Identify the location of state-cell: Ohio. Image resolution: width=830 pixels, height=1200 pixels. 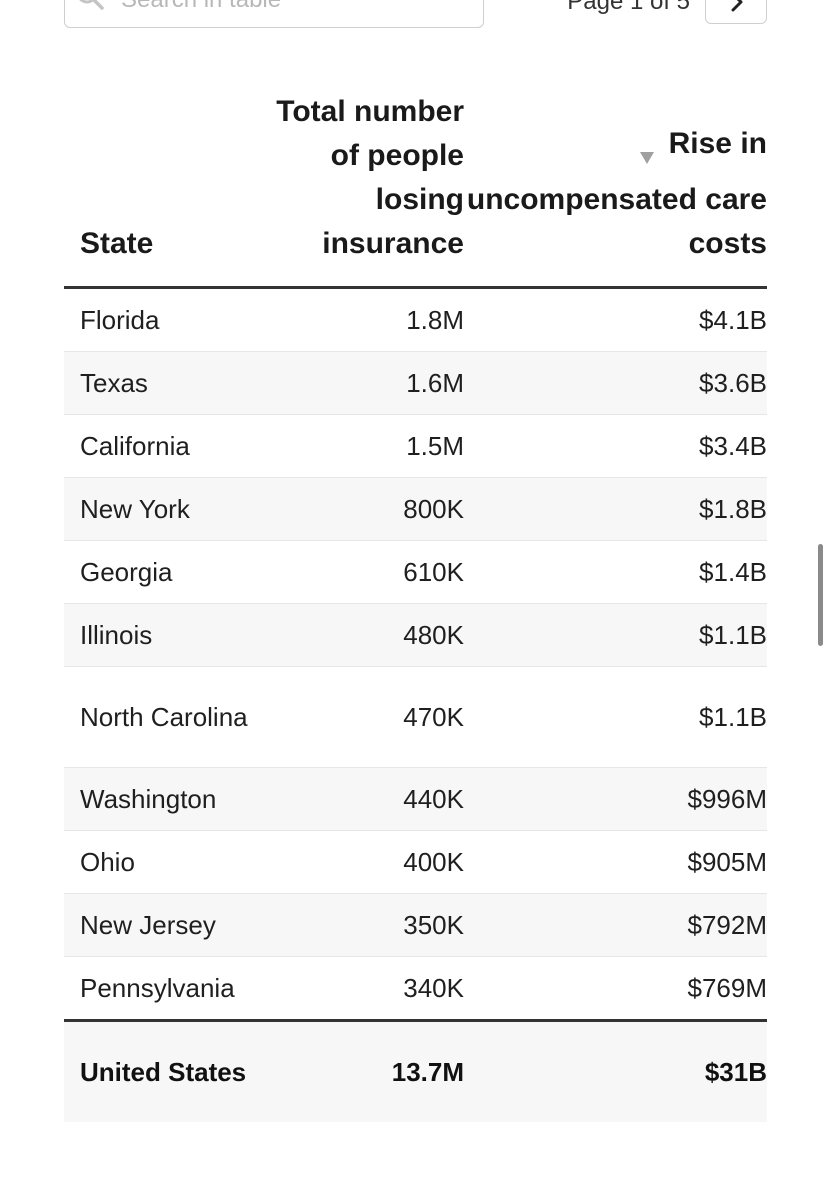
(164, 862).